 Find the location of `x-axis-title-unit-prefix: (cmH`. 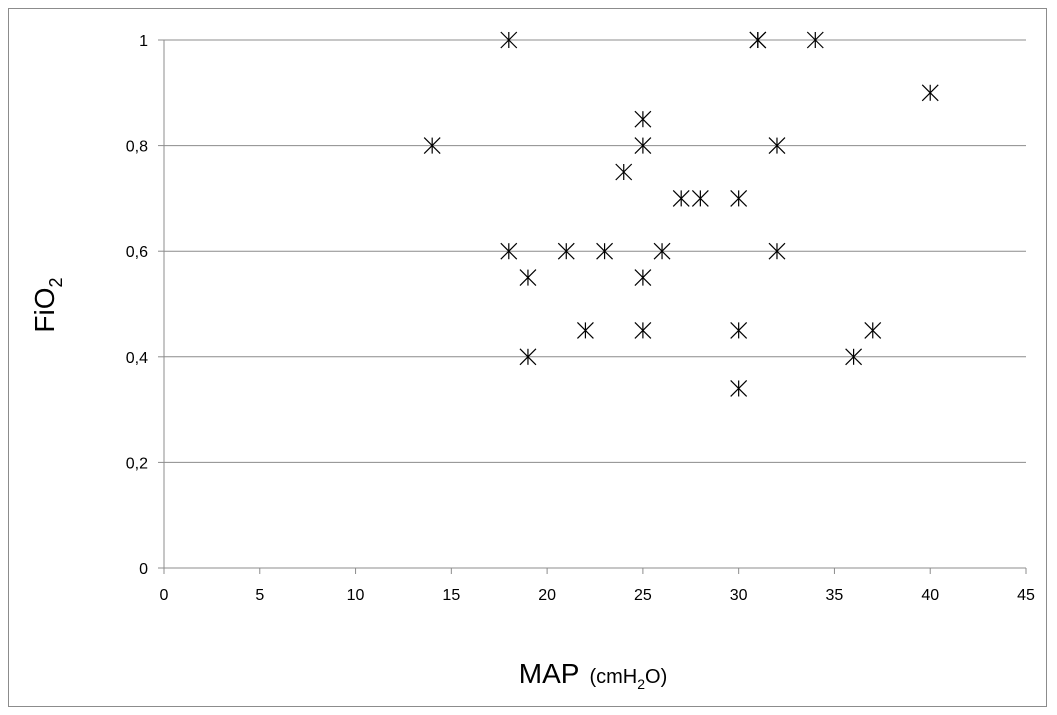

x-axis-title-unit-prefix: (cmH is located at coordinates (613, 677).